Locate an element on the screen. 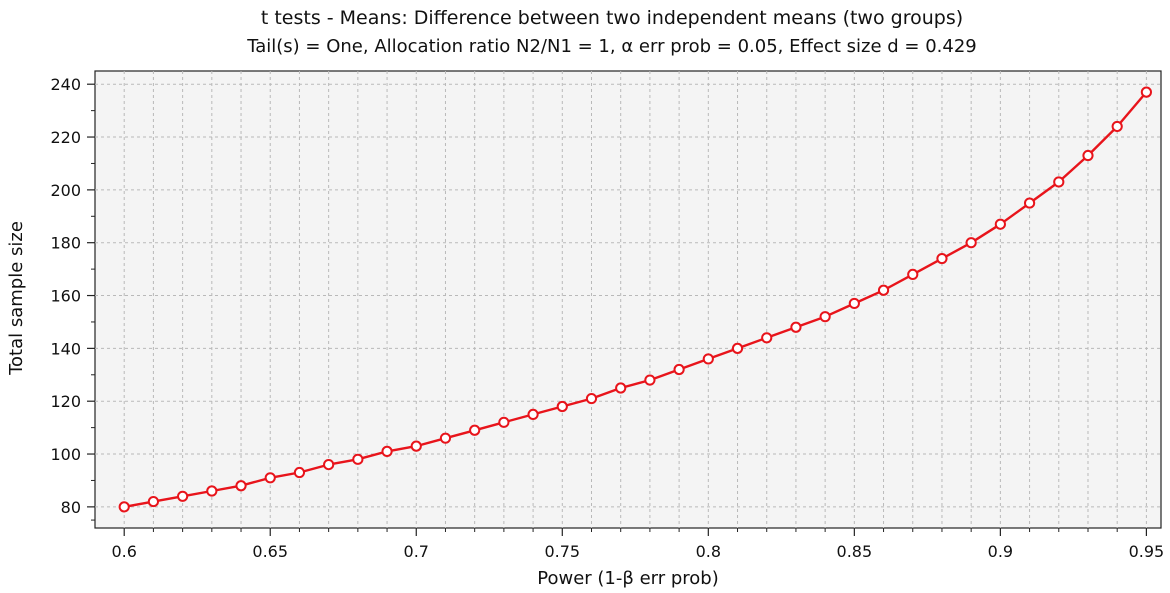  x-tick-label: 0.75 is located at coordinates (562, 551).